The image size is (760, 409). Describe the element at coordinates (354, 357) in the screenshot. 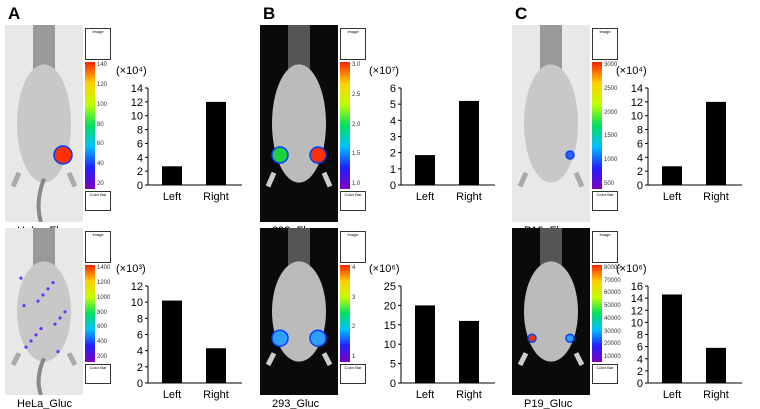

I see `colorbar-tick-label: 1` at that location.